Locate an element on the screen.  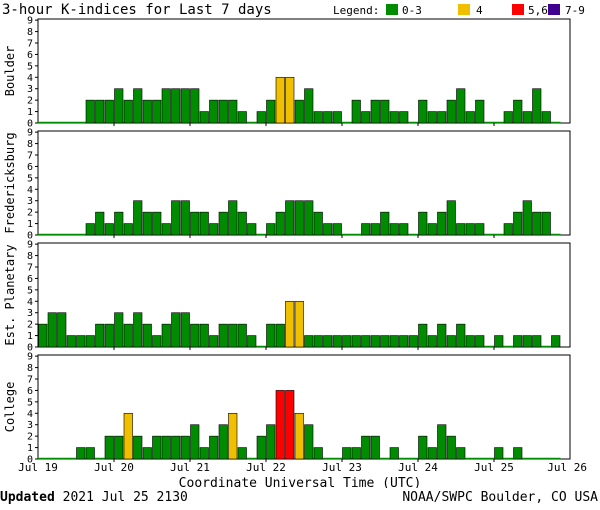
chart-title: 3-hour K-indices for Last 7 days is located at coordinates (137, 10).